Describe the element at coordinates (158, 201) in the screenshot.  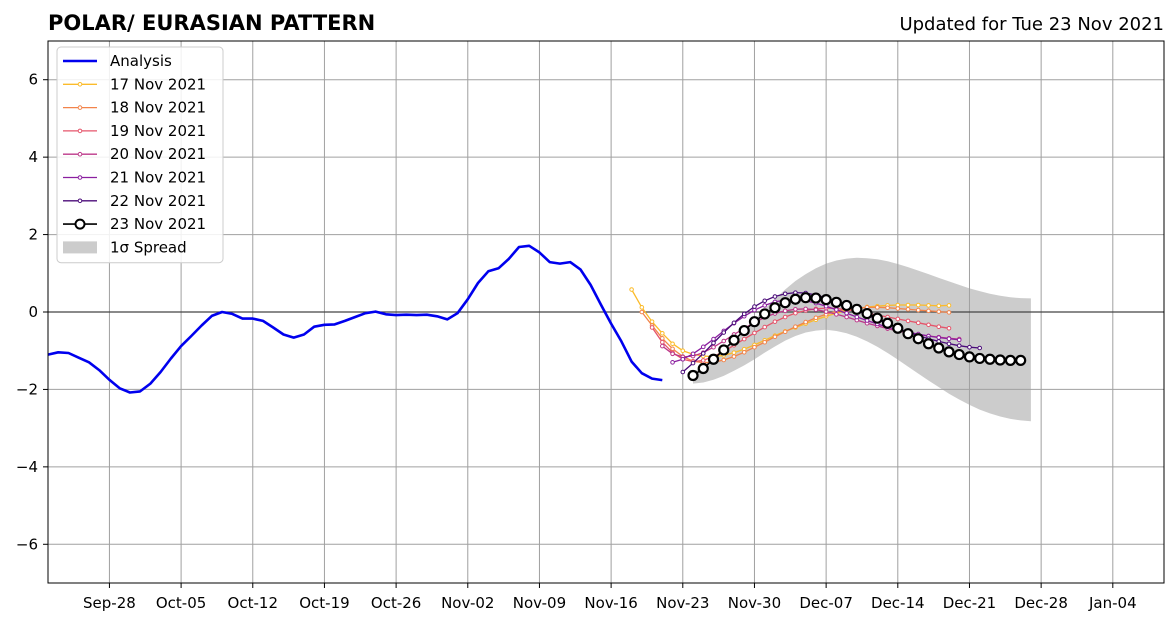
I see `legend-label: 22 Nov 2021` at that location.